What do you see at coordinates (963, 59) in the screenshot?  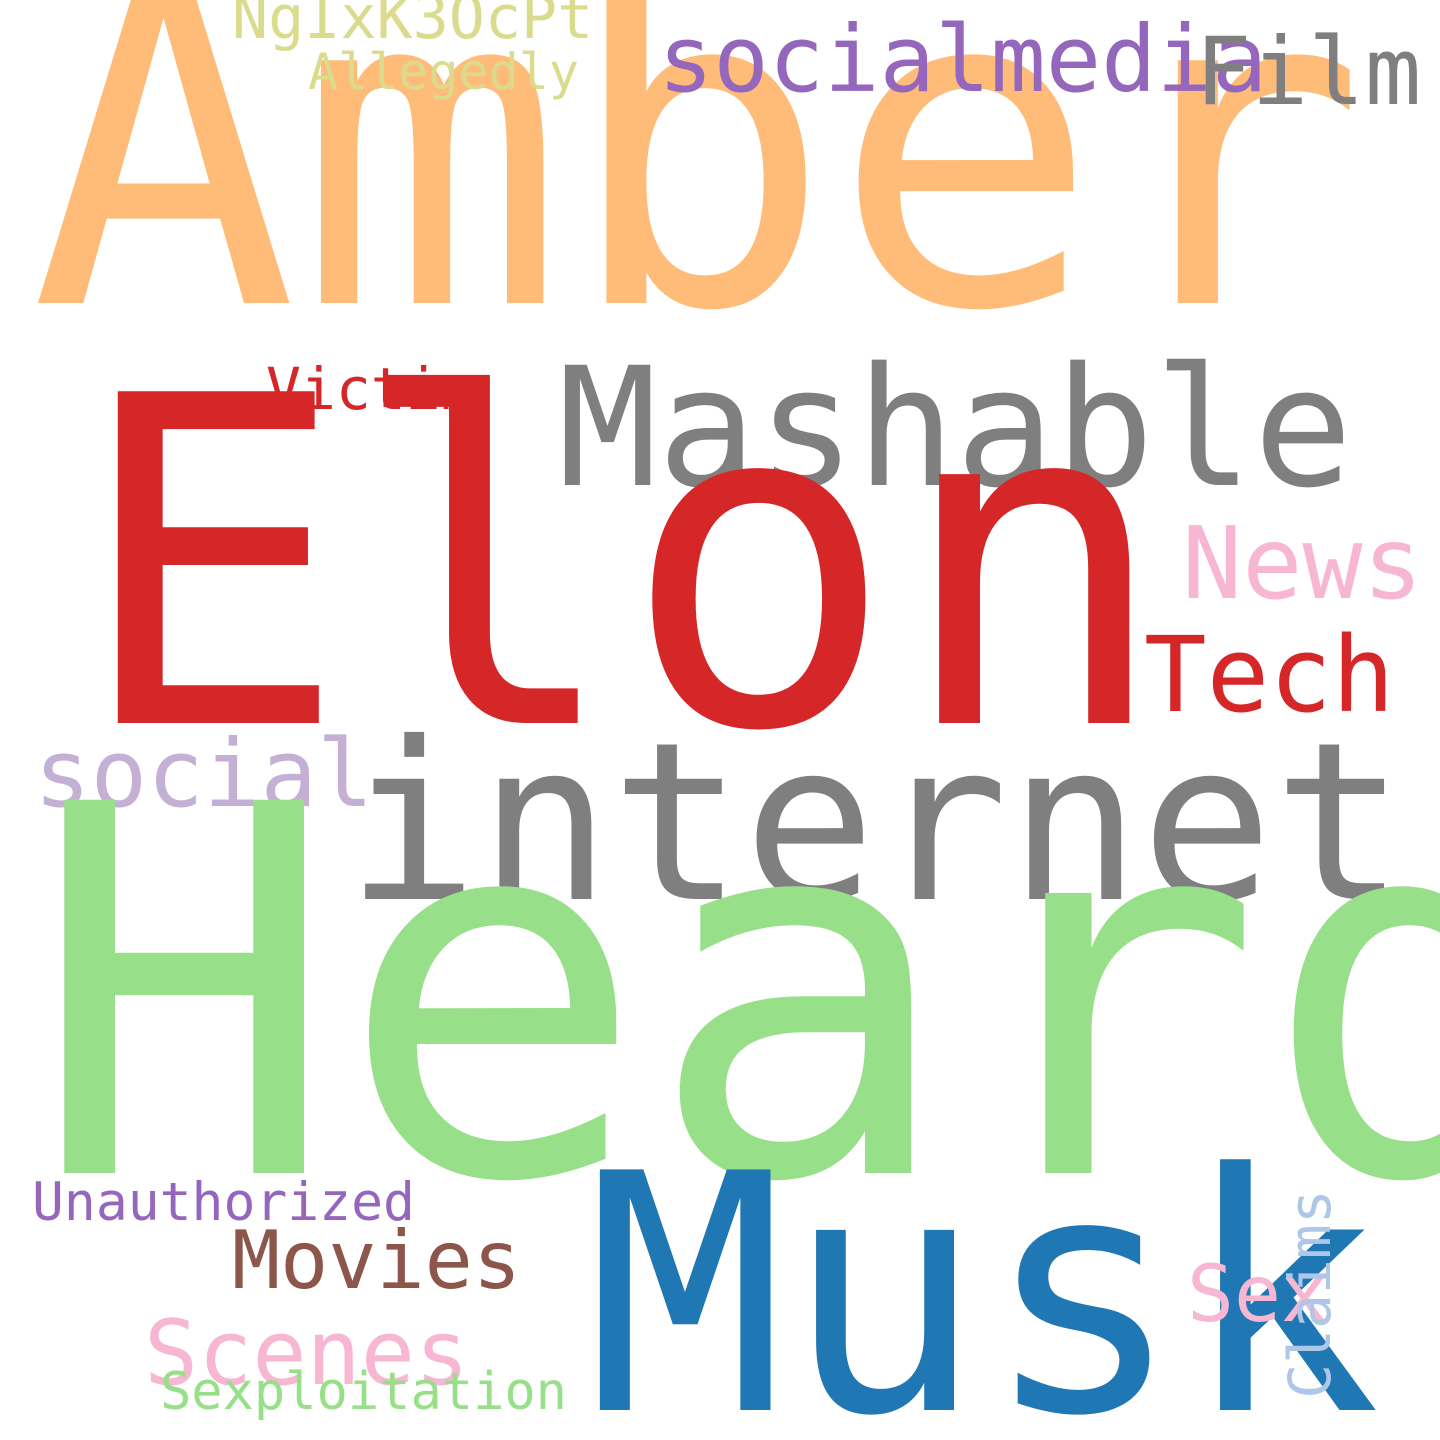 I see `word-socialmedia: socialmedia` at bounding box center [963, 59].